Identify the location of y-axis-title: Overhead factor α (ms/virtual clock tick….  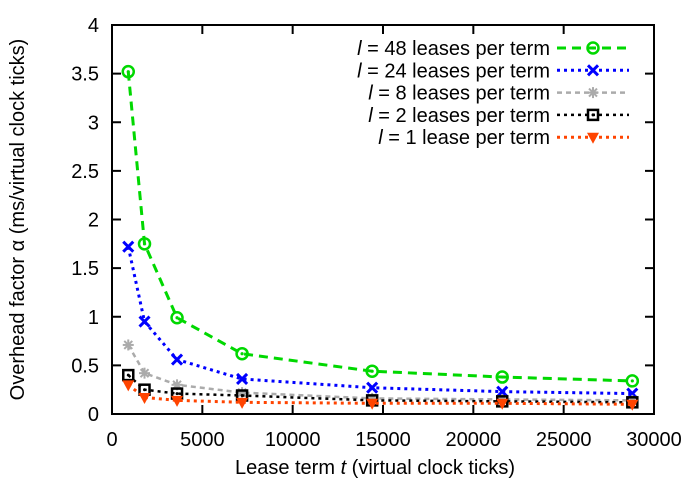
(18, 220).